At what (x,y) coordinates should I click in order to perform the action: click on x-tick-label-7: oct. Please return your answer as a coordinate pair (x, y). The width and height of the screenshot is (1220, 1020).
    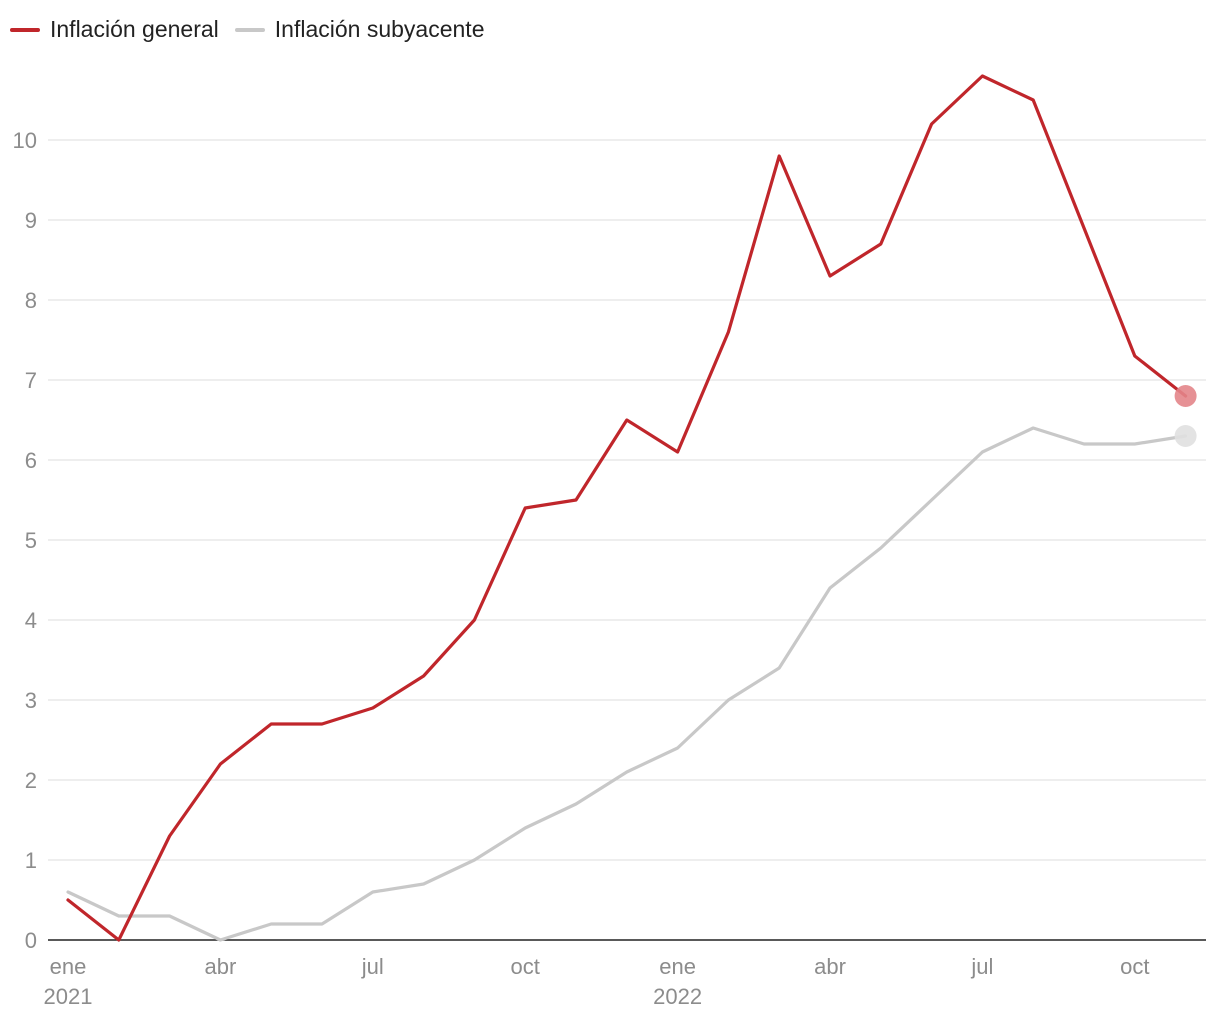
    Looking at the image, I should click on (1134, 966).